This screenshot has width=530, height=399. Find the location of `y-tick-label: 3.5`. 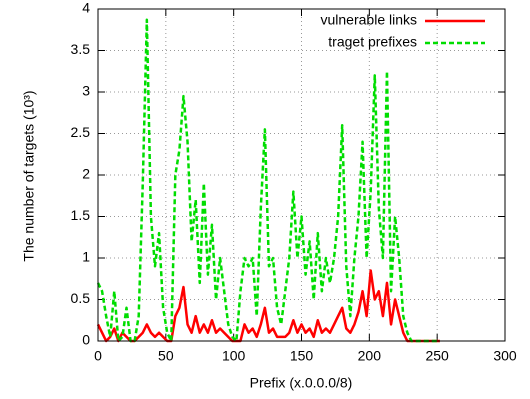

y-tick-label: 3.5 is located at coordinates (81, 49).